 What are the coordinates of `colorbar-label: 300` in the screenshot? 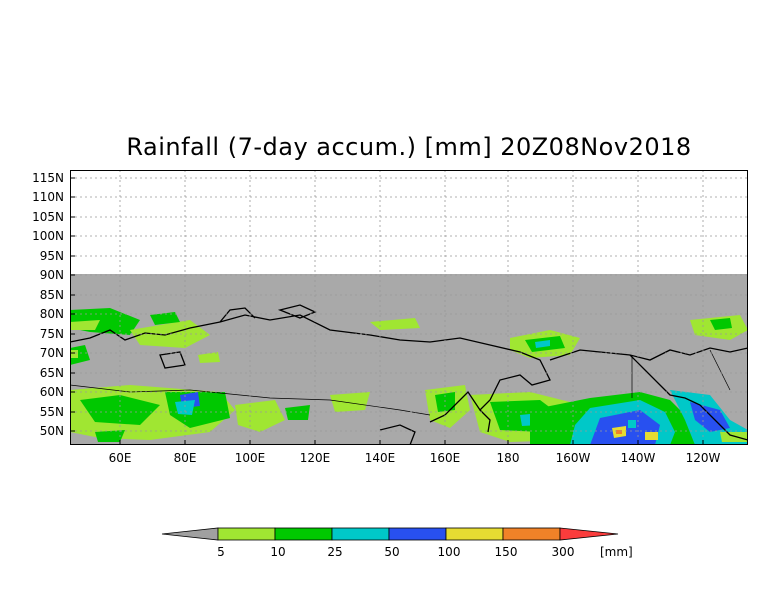 It's located at (563, 552).